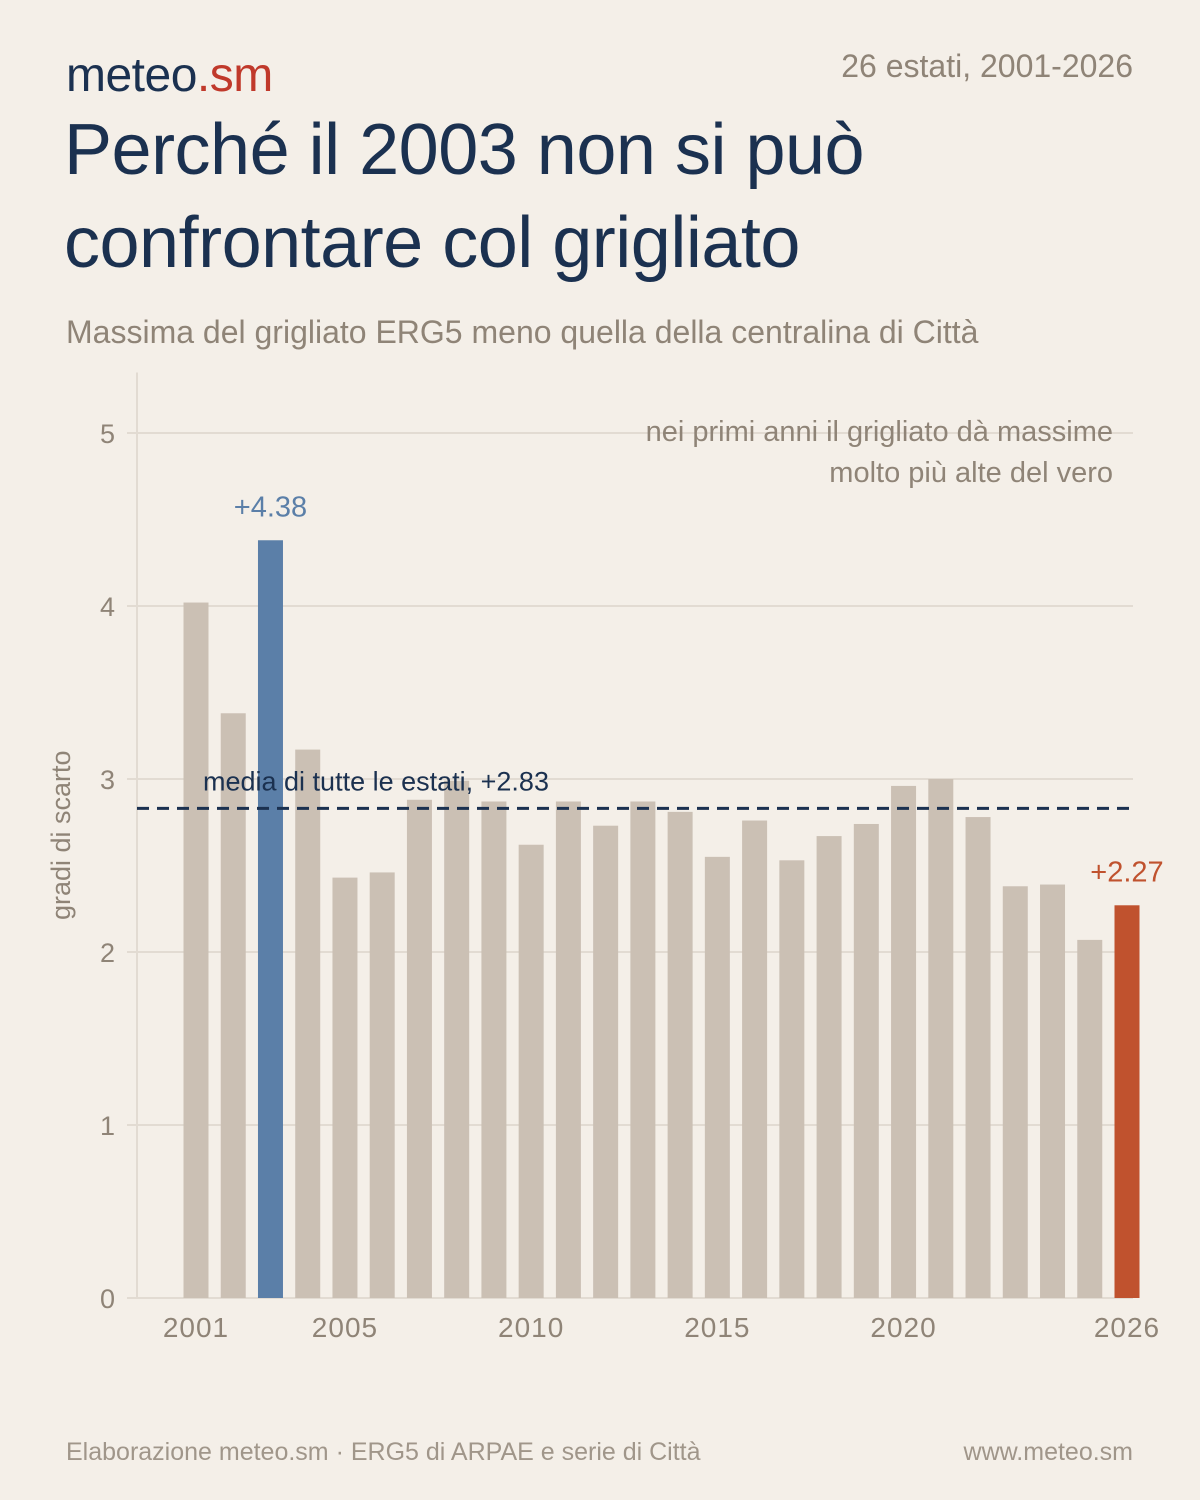  What do you see at coordinates (568, 1049) in the screenshot?
I see `bar-2011` at bounding box center [568, 1049].